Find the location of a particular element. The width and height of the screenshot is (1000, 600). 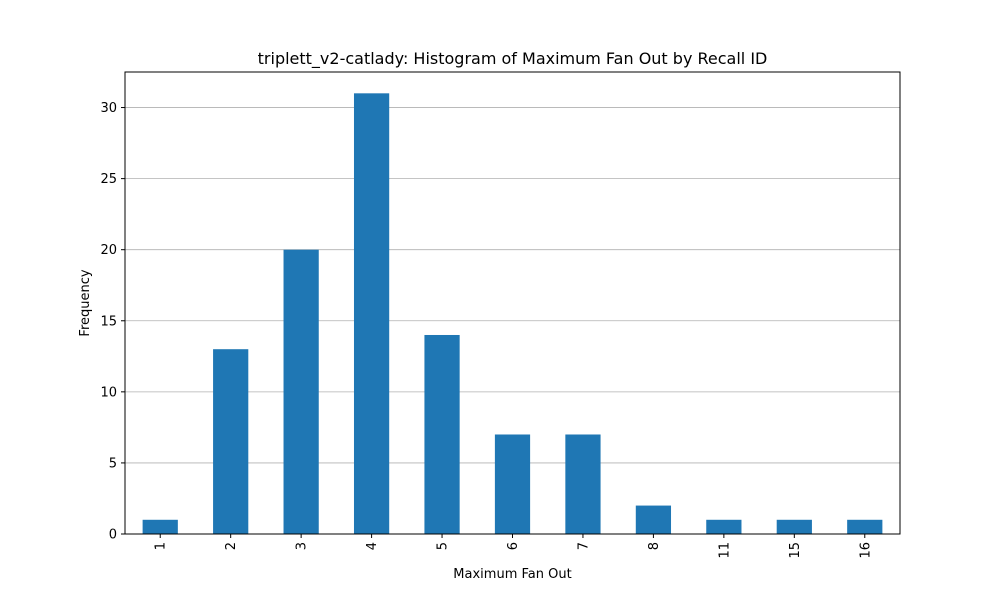

x-tick-label: 4 is located at coordinates (372, 546).